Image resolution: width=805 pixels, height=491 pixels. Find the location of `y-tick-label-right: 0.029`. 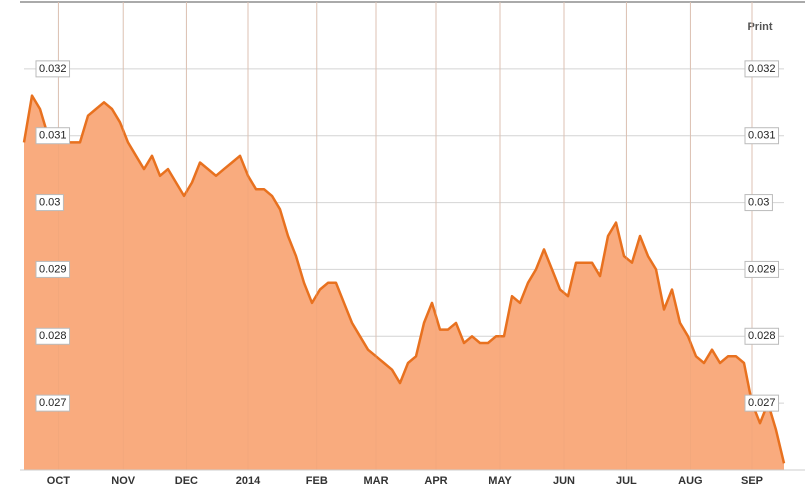

y-tick-label-right: 0.029 is located at coordinates (762, 269).